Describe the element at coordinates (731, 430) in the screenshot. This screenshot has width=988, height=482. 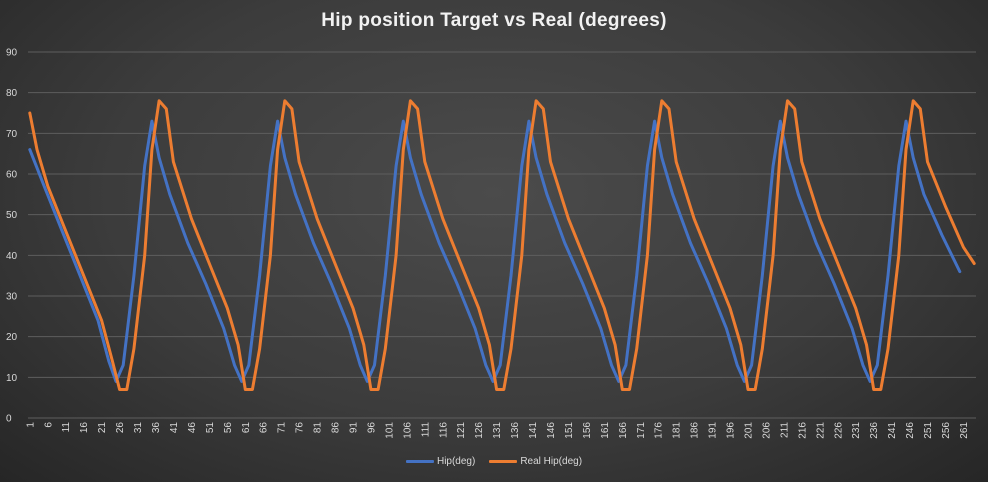
I see `x-tick-label: 196` at that location.